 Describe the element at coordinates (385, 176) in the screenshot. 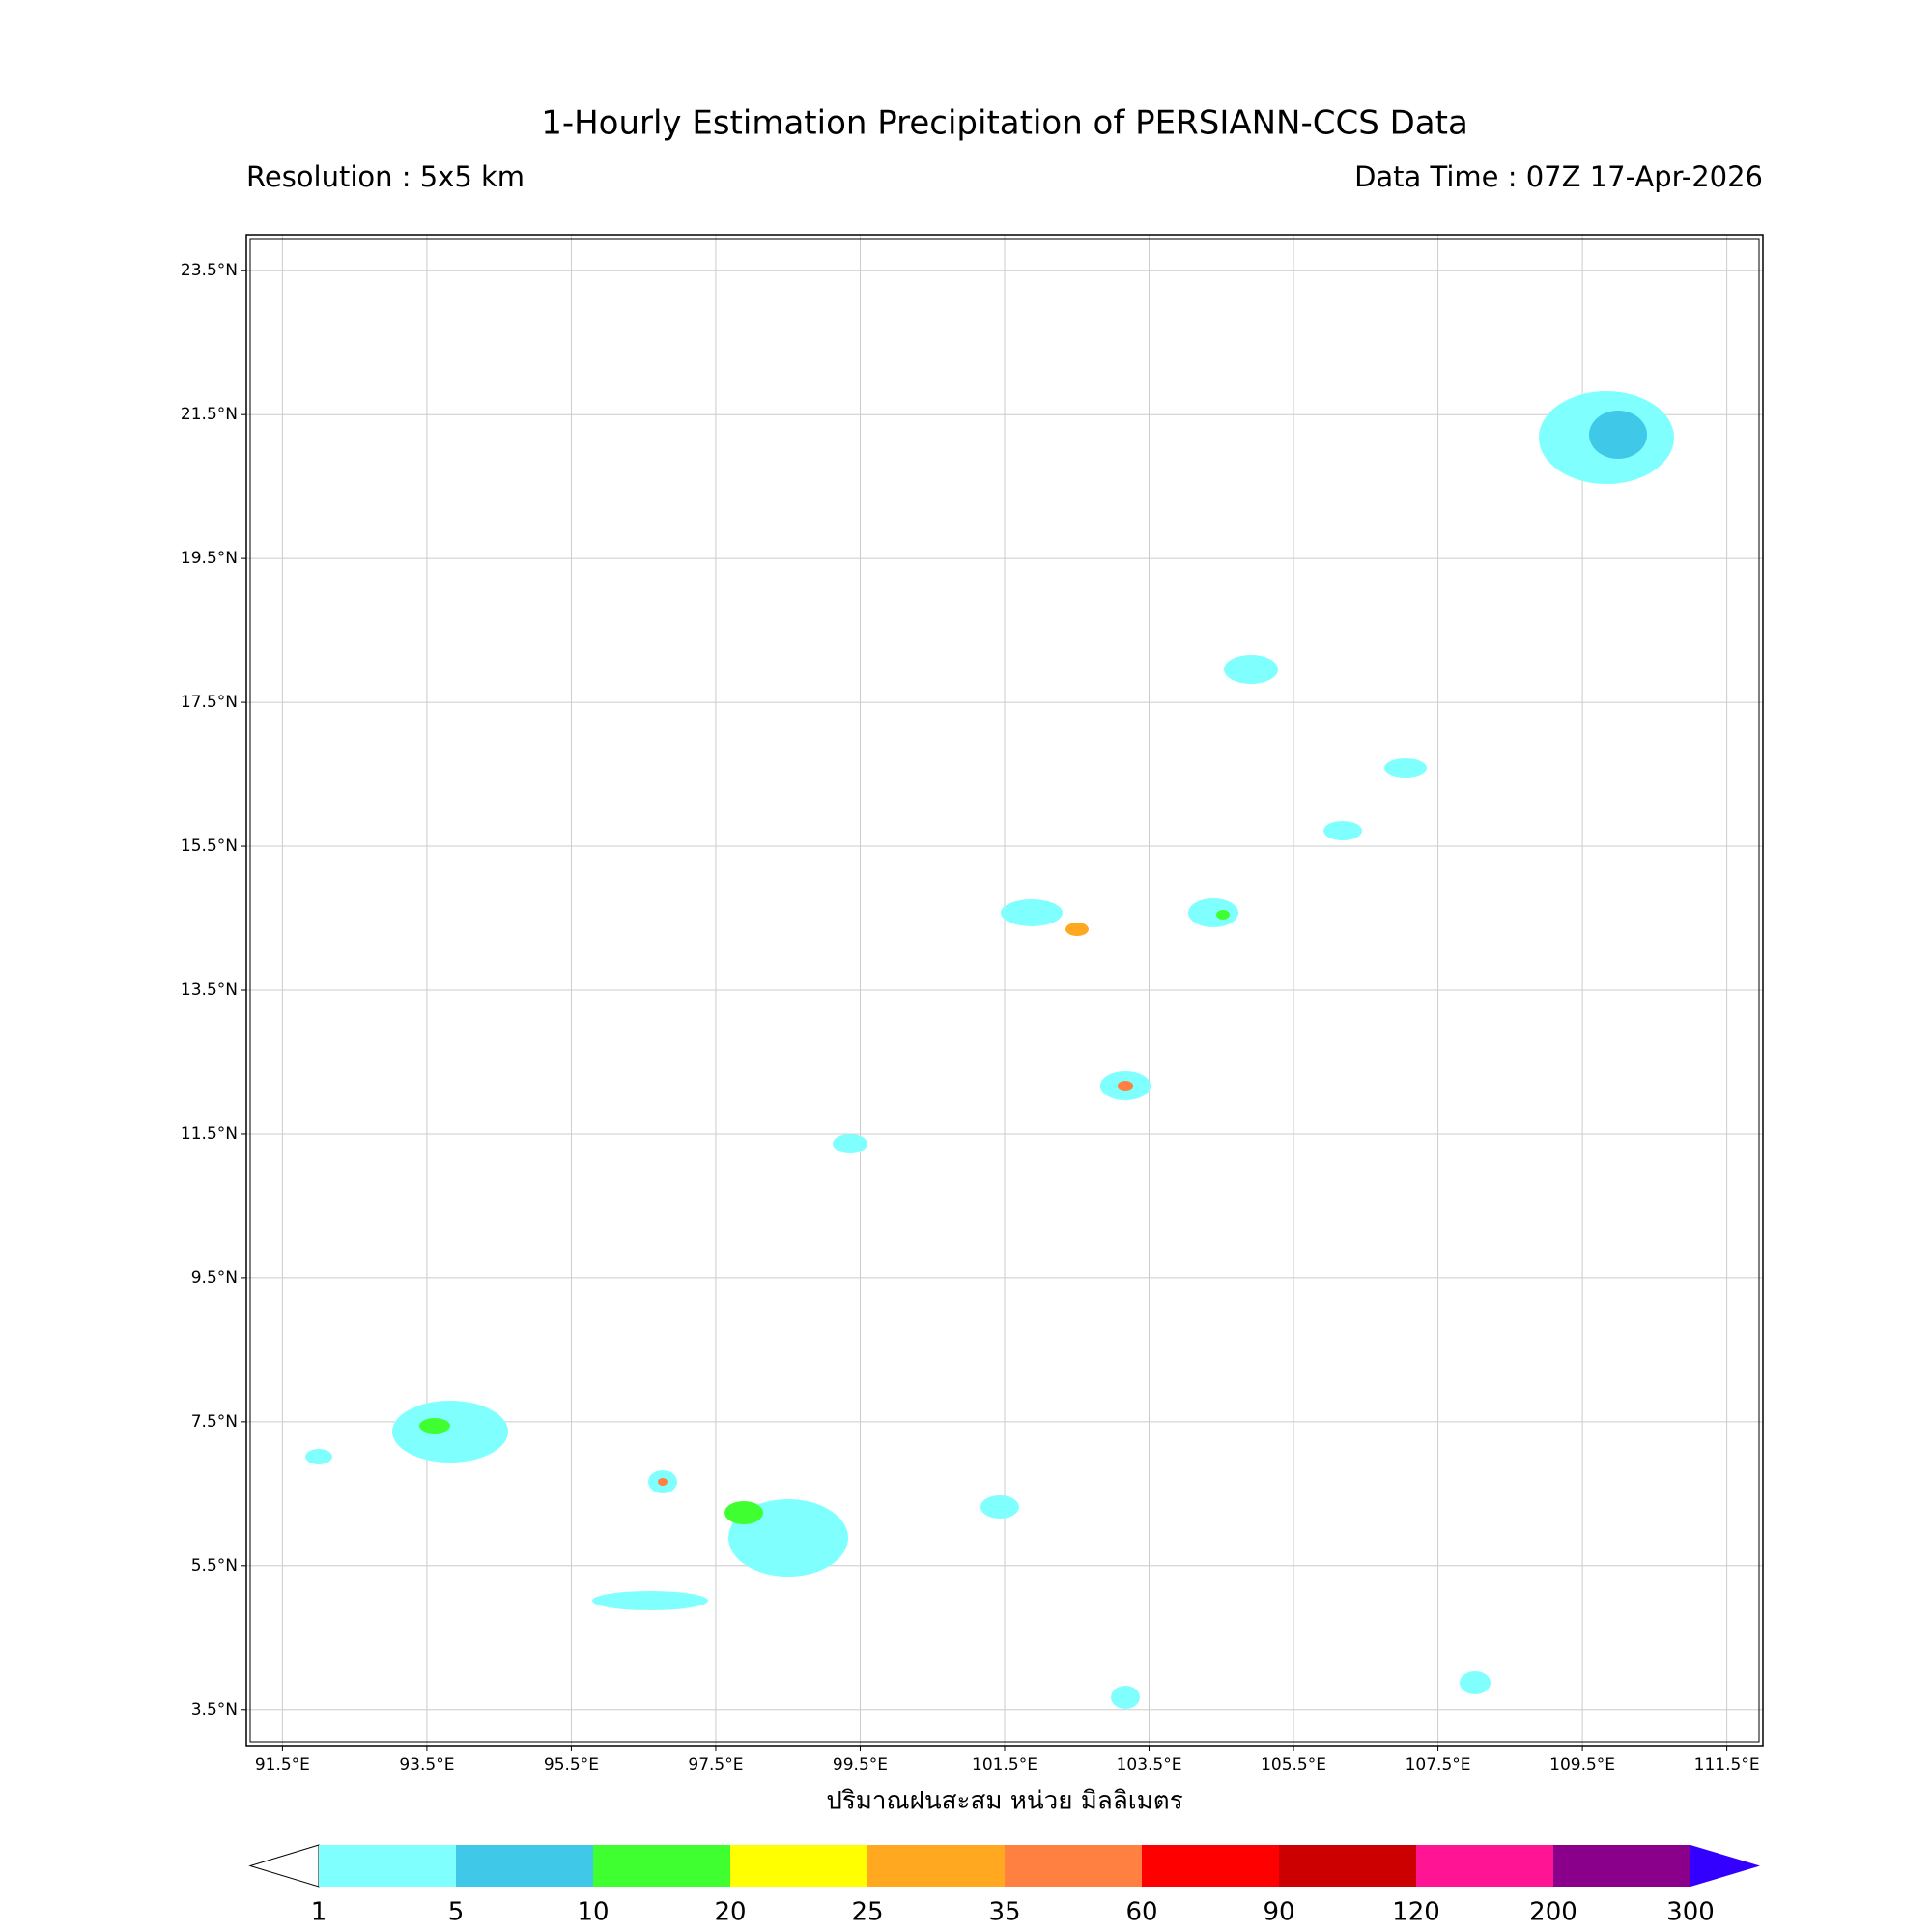

I see `subtitle-left: Resolution : 5x5 km` at that location.